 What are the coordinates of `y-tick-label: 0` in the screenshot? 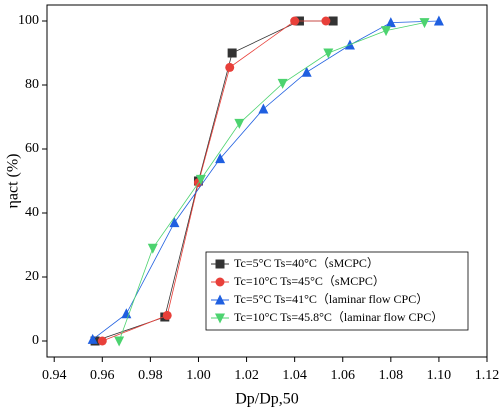 It's located at (35, 340).